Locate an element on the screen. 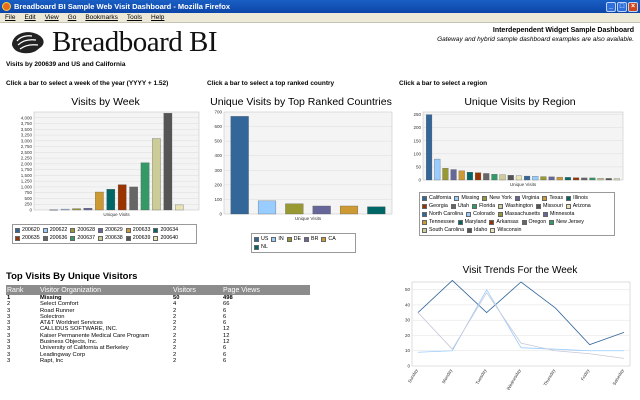 The width and height of the screenshot is (640, 400). legend-item-200628: 200628 is located at coordinates (82, 230).